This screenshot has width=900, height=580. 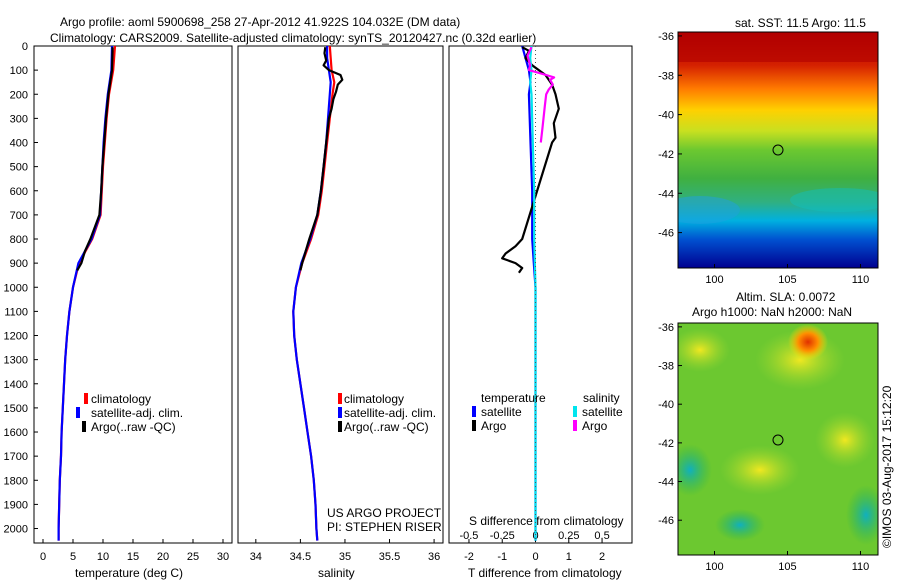 I want to click on sst-map-title: sat. SST: 11.5 Argo: 11.5, so click(x=800, y=23).